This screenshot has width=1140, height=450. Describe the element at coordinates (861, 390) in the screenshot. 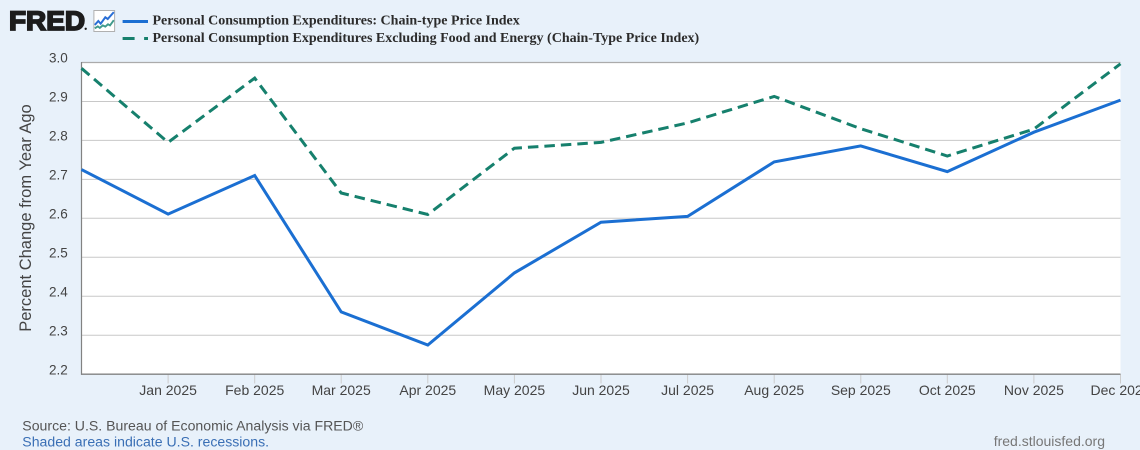

I see `svg-text: Sep 2025` at that location.